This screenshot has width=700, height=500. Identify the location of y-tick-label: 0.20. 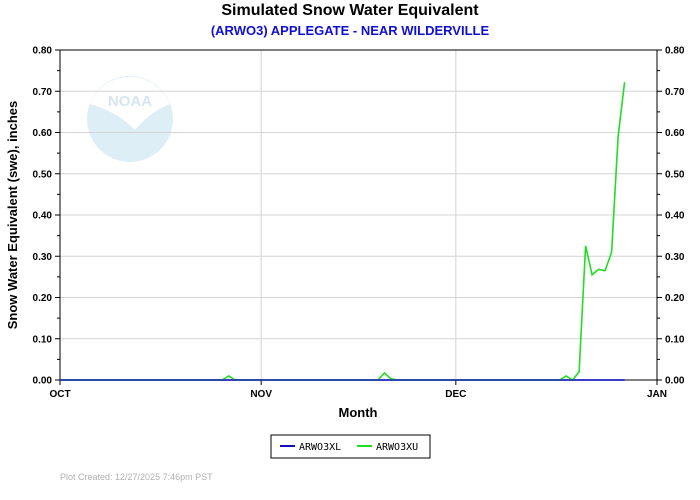
(43, 298).